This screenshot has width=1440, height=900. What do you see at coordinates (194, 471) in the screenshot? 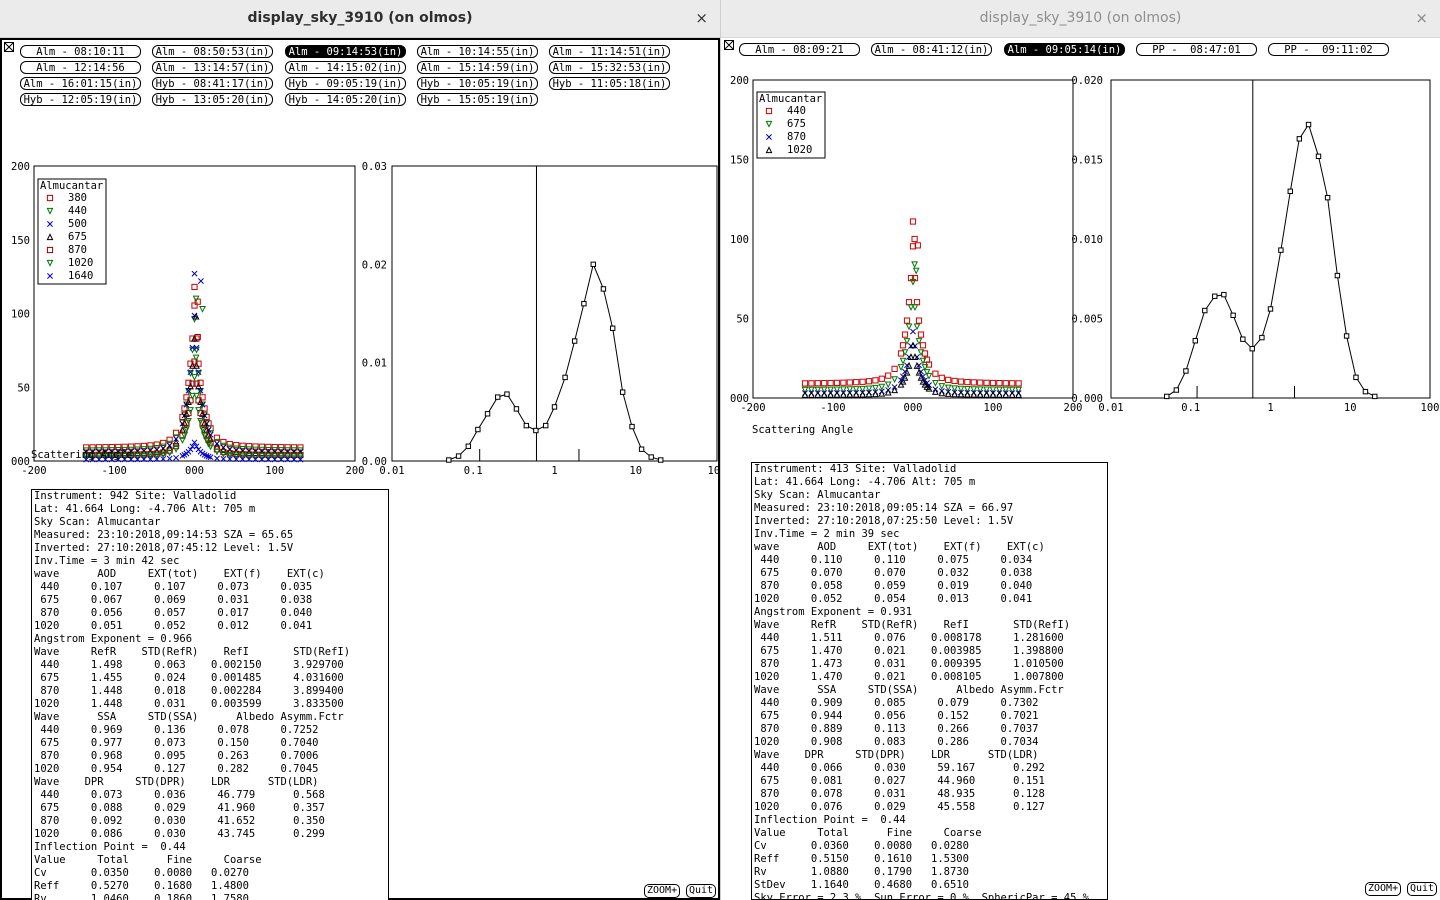
I see `x-tick-label: 000` at bounding box center [194, 471].